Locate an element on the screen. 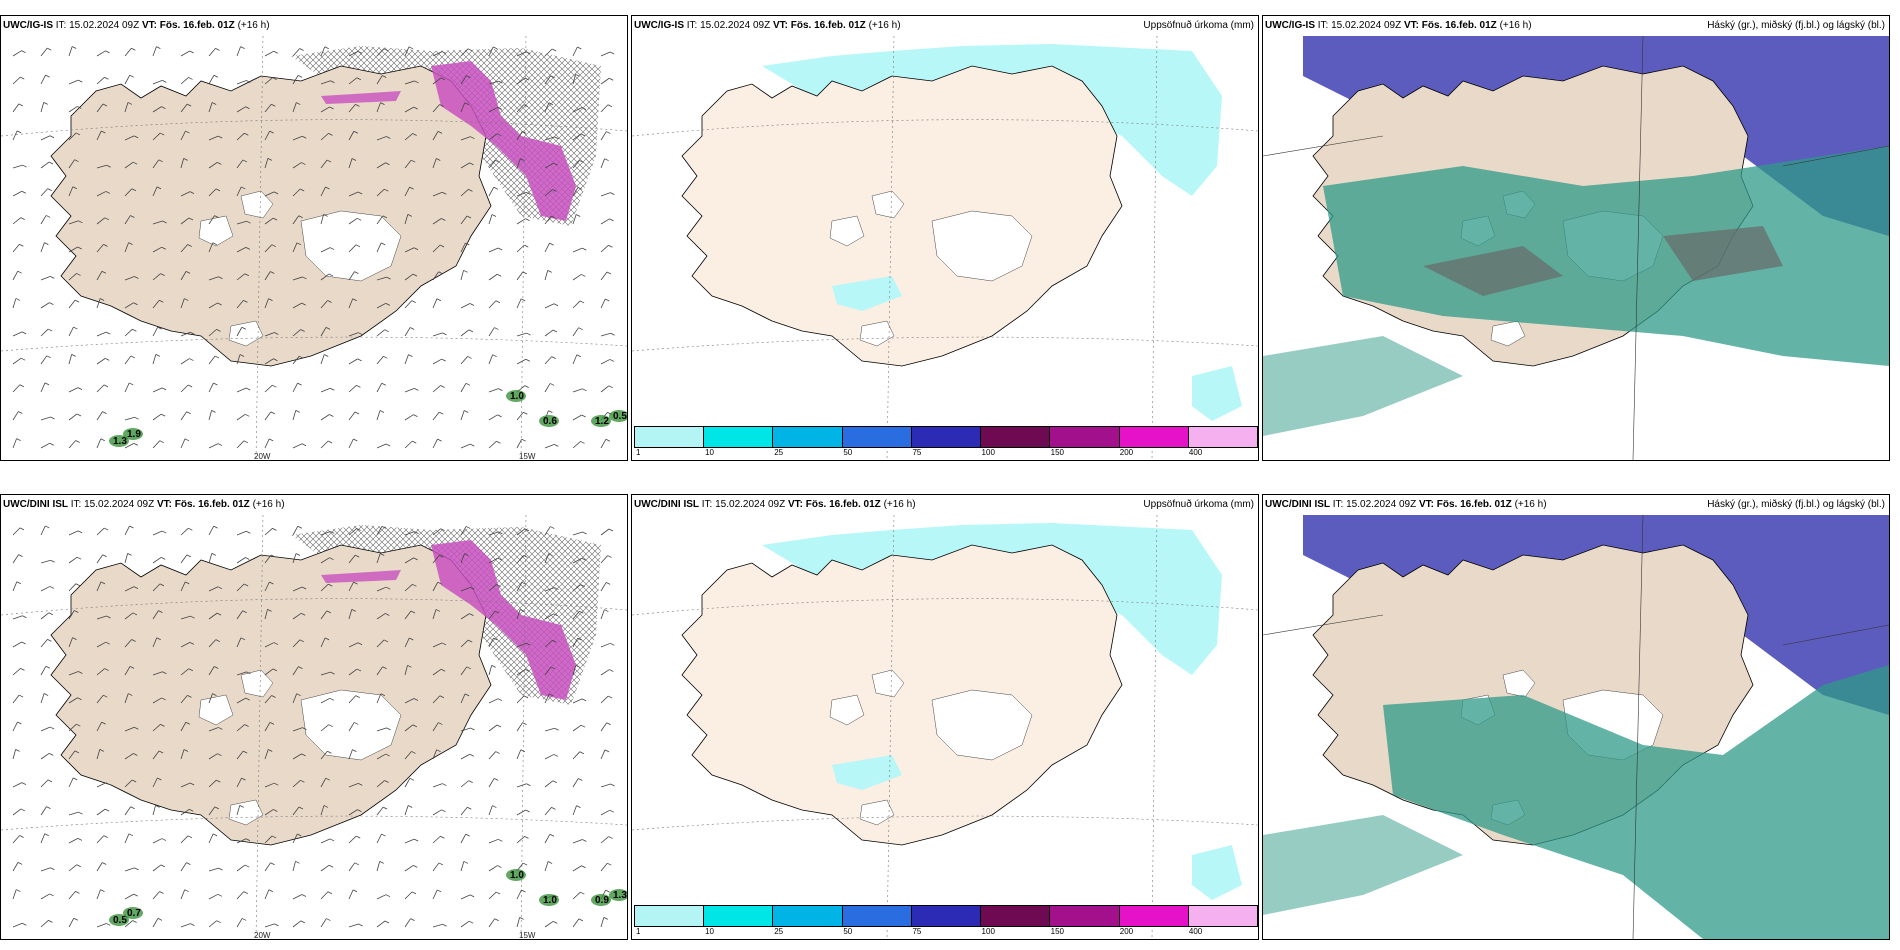  sea-precip-patch is located at coordinates (1217, 872).